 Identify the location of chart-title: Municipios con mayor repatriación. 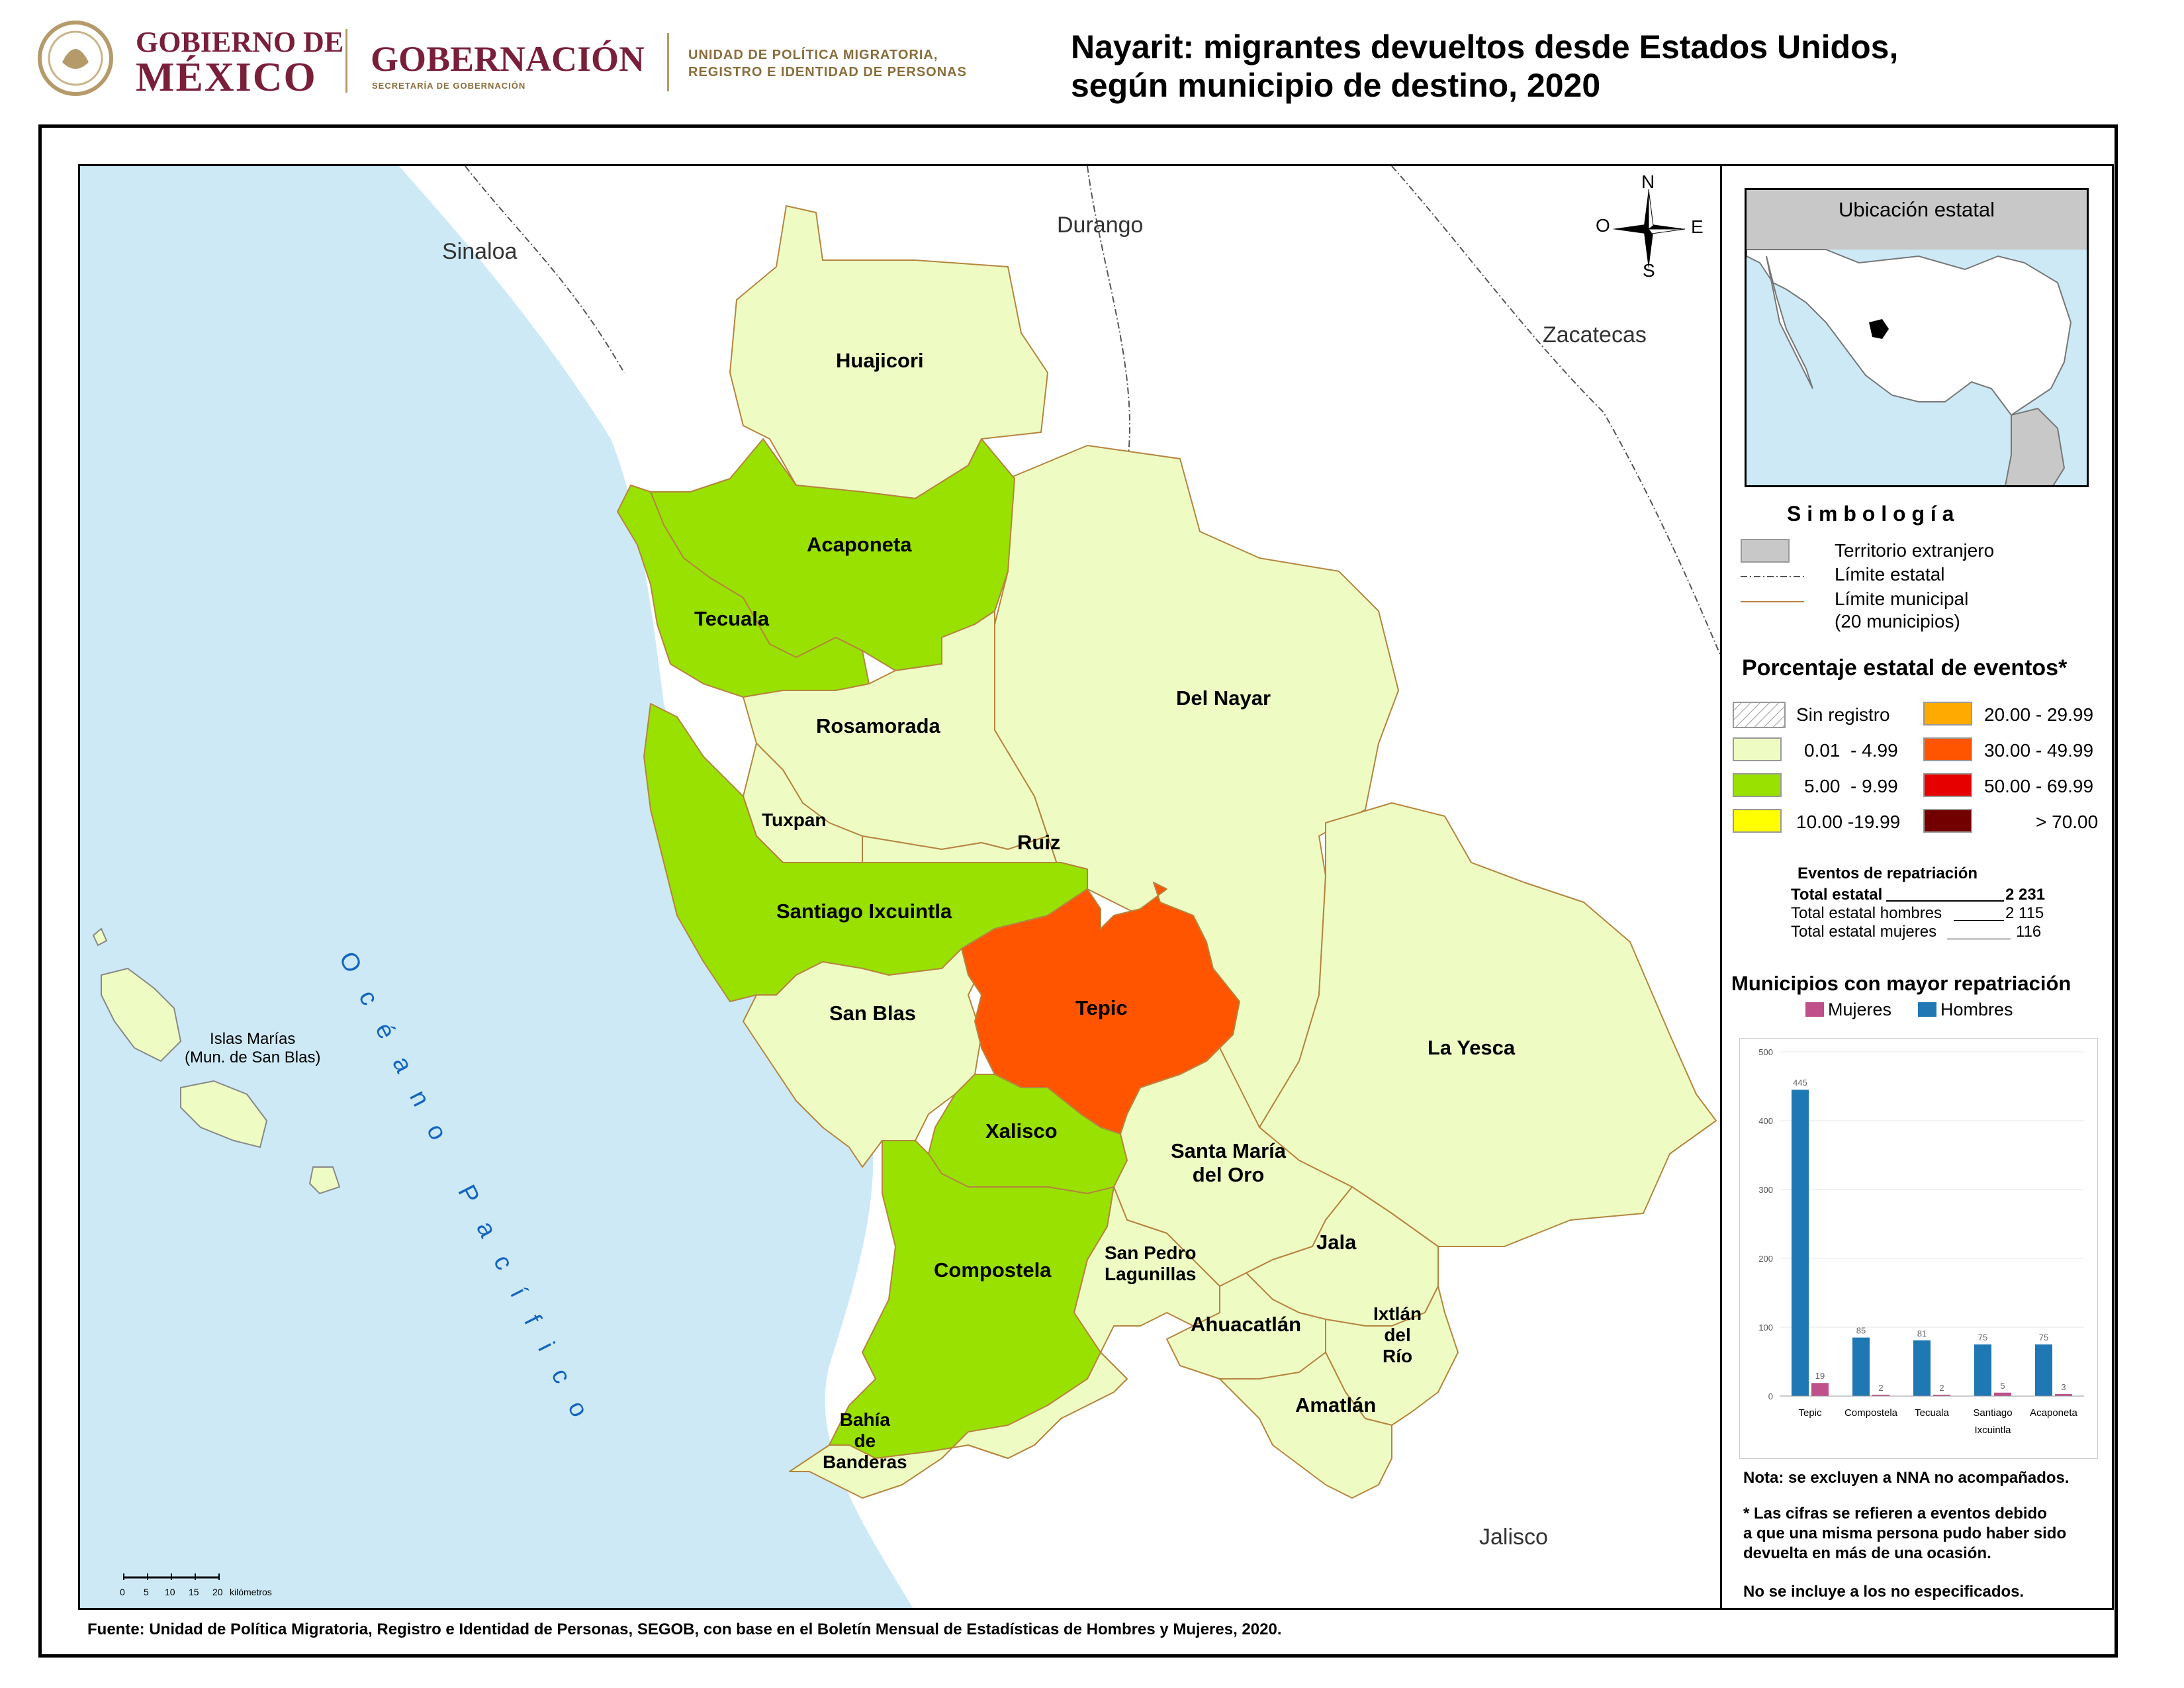
(1901, 983).